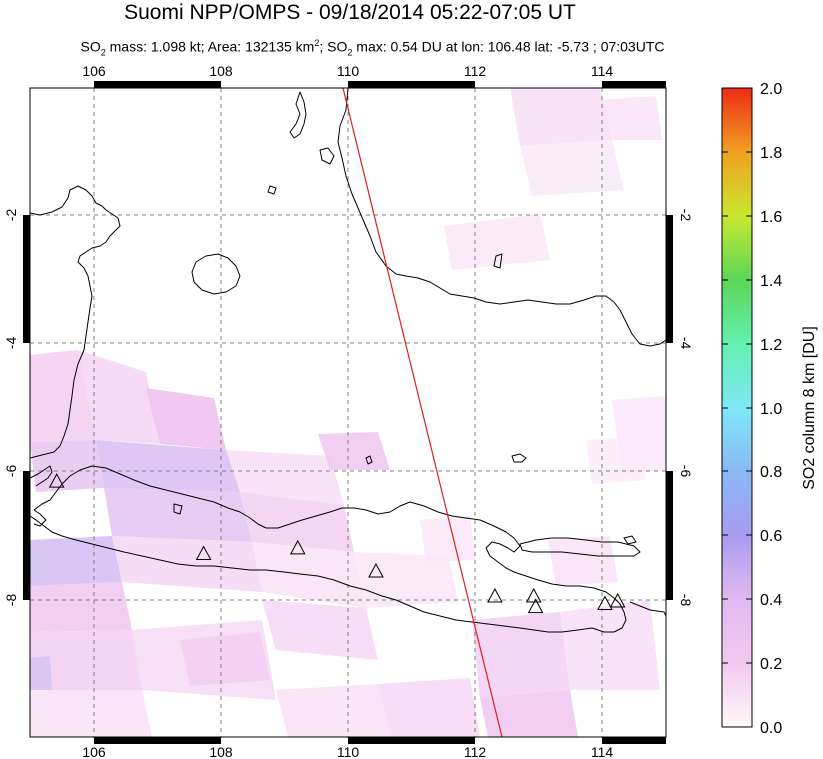  Describe the element at coordinates (737, 375) in the screenshot. I see `colorbar-ticks` at that location.